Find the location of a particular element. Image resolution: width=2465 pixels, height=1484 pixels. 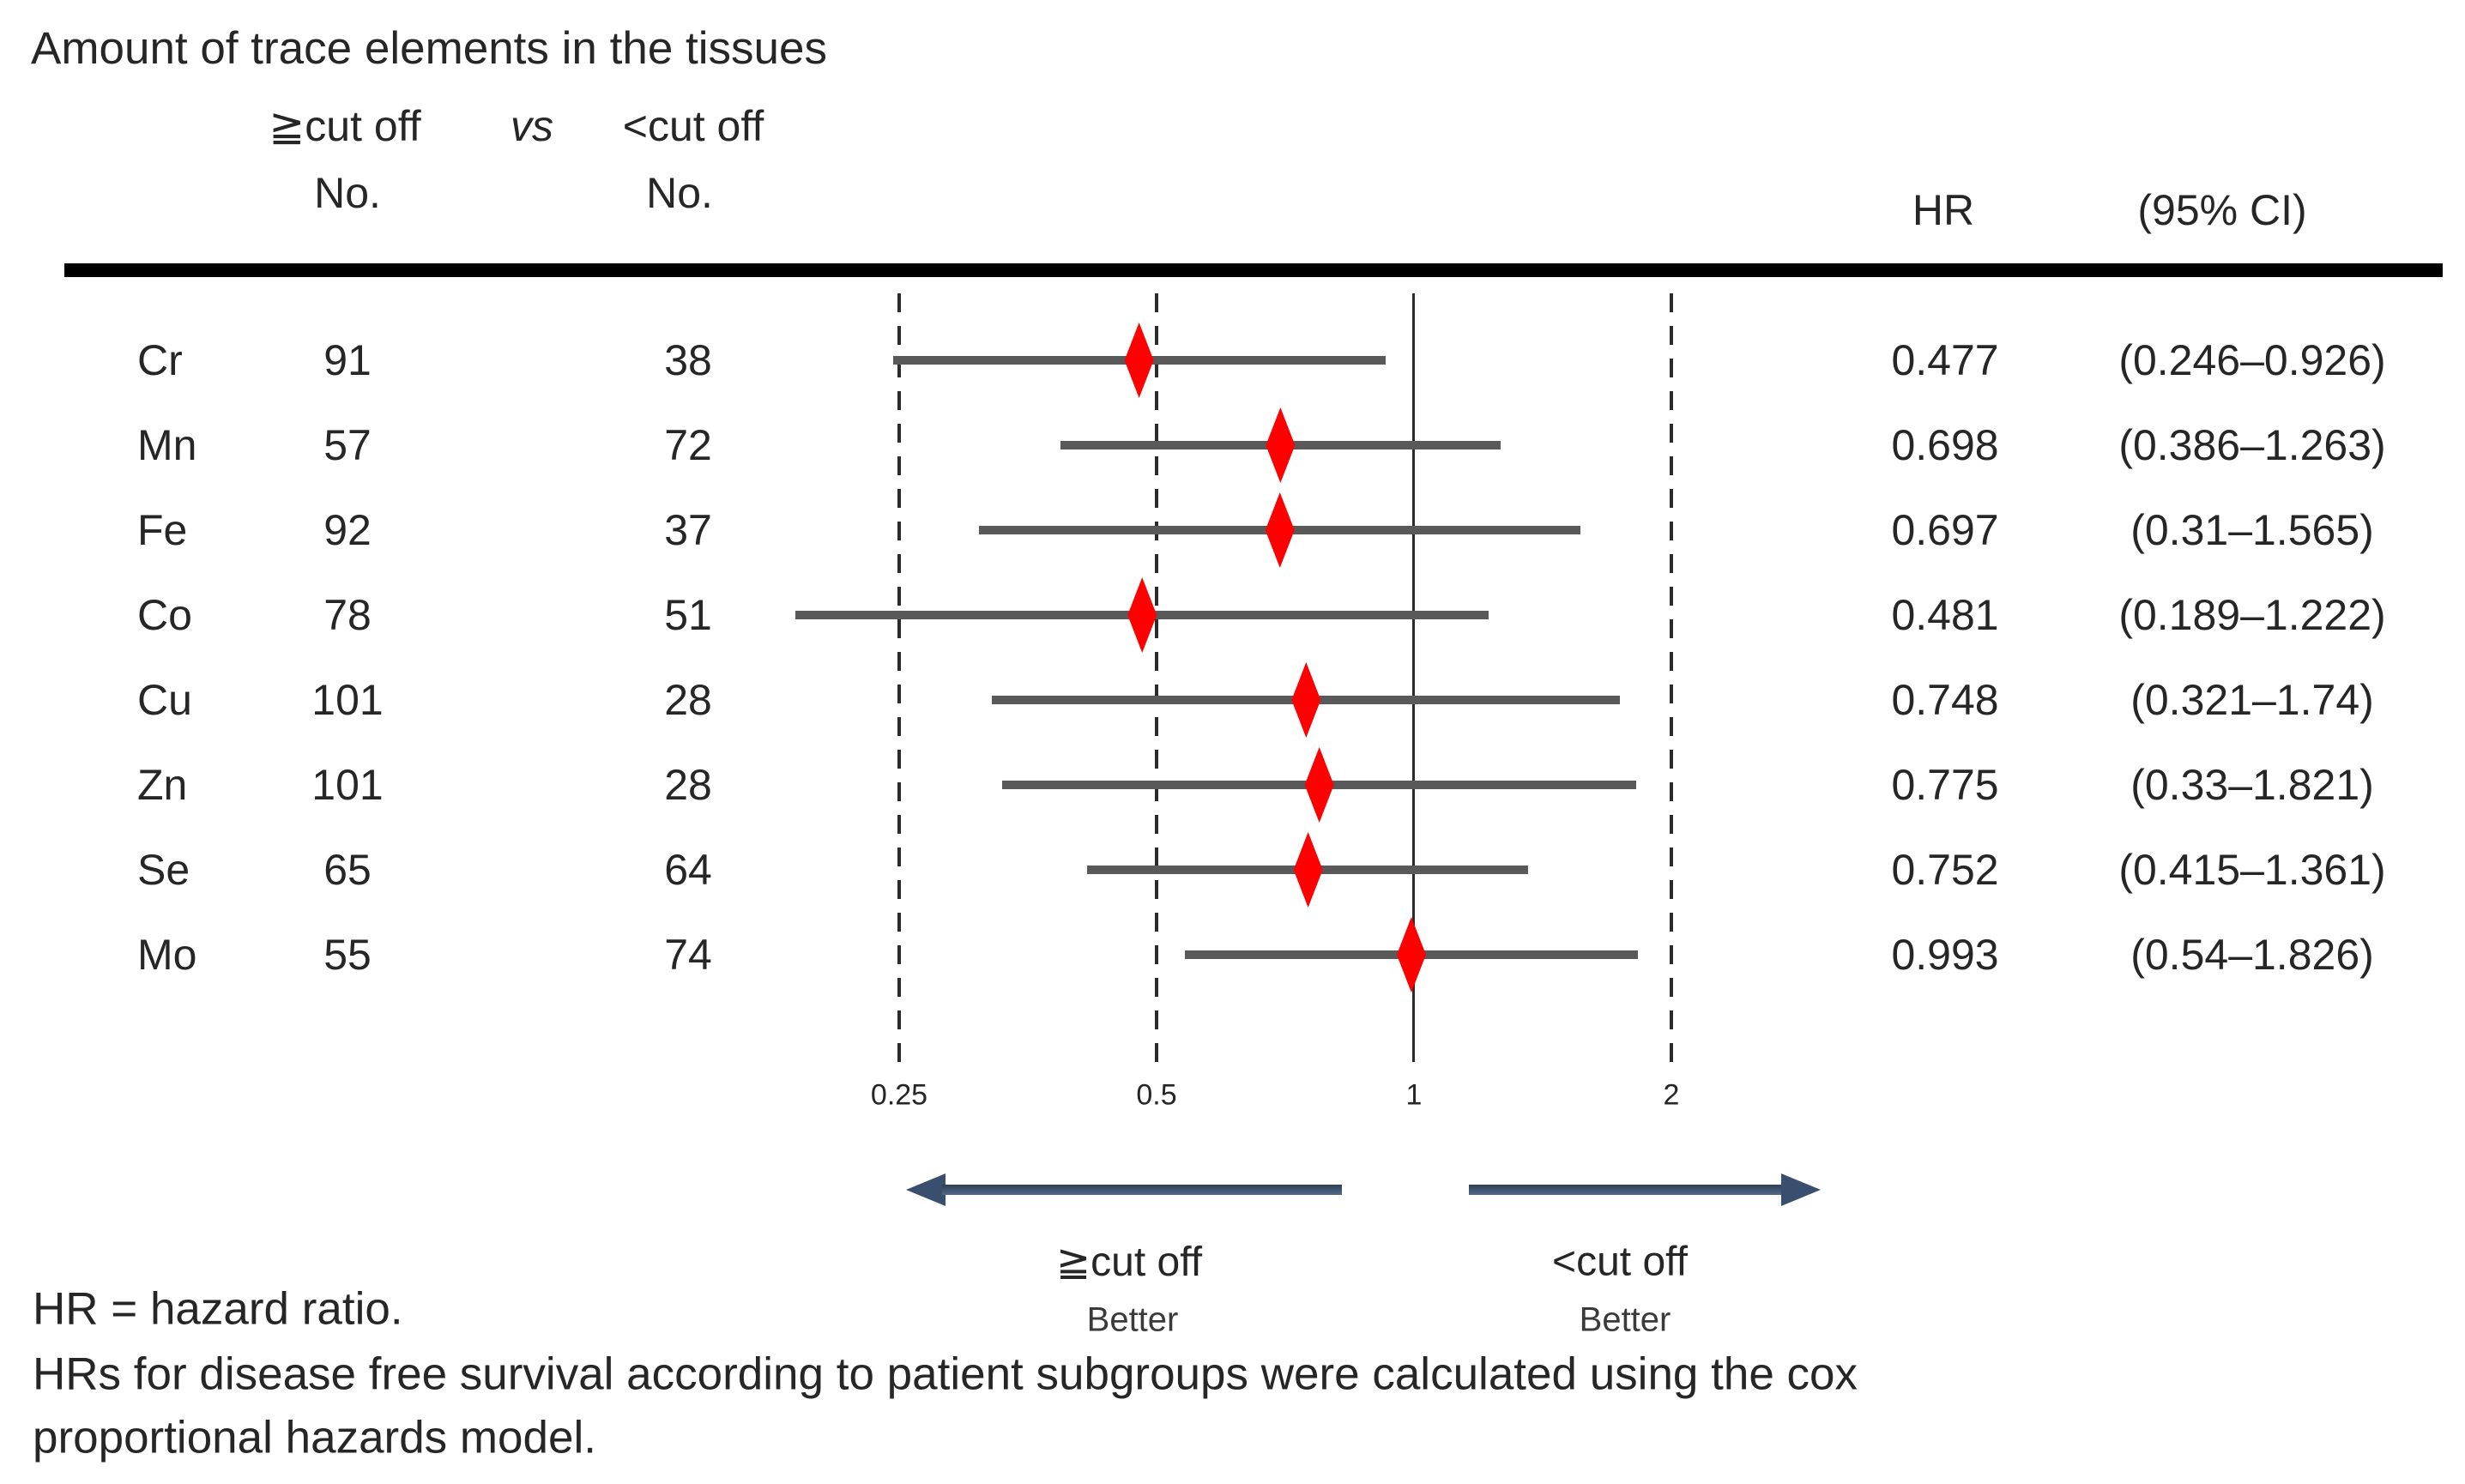

ci-value: (0.189–1.222) is located at coordinates (2252, 615).